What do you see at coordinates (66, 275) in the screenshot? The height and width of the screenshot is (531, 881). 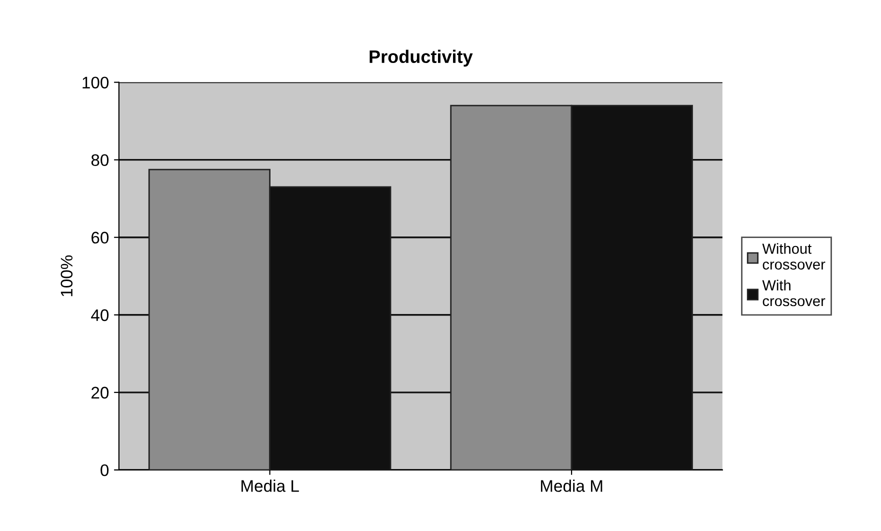 I see `y-axis-title: 100%` at bounding box center [66, 275].